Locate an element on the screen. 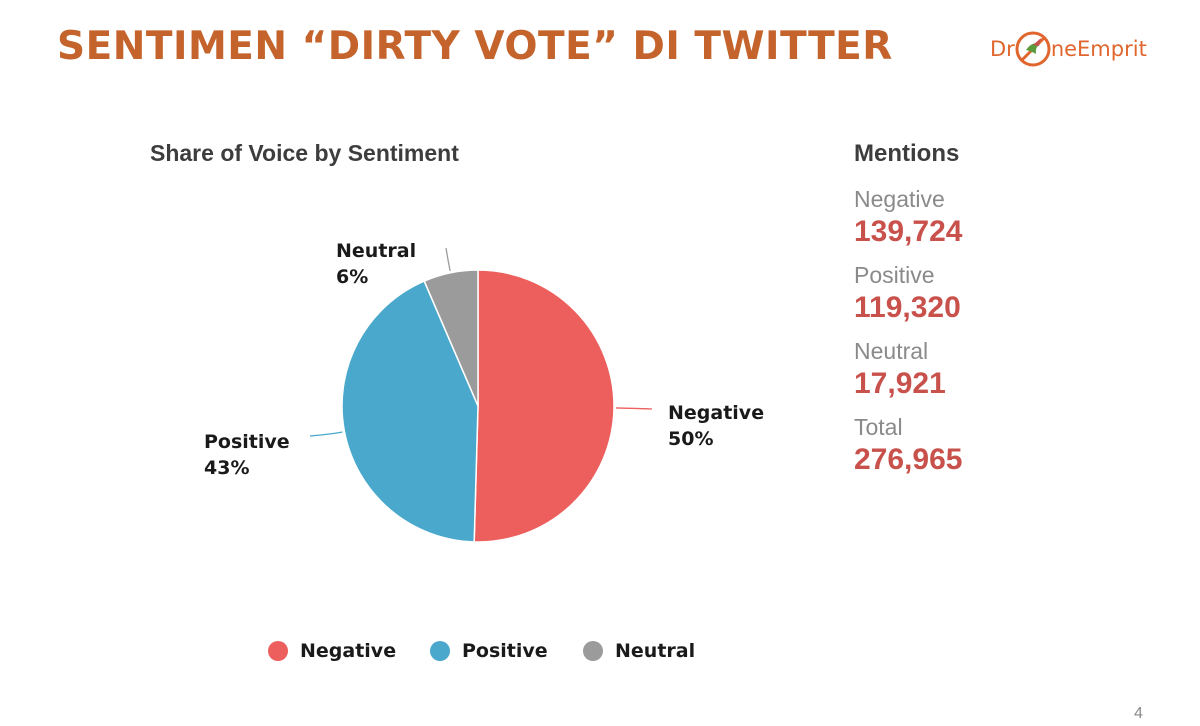  legend-dot-neutral is located at coordinates (593, 651).